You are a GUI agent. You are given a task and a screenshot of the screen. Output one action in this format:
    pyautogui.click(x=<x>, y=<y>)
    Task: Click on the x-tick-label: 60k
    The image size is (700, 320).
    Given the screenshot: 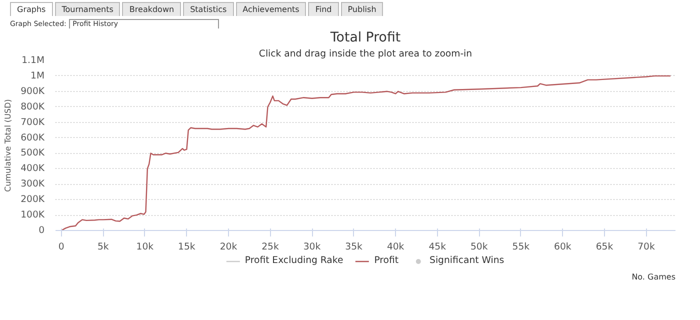 What is the action you would take?
    pyautogui.click(x=563, y=247)
    